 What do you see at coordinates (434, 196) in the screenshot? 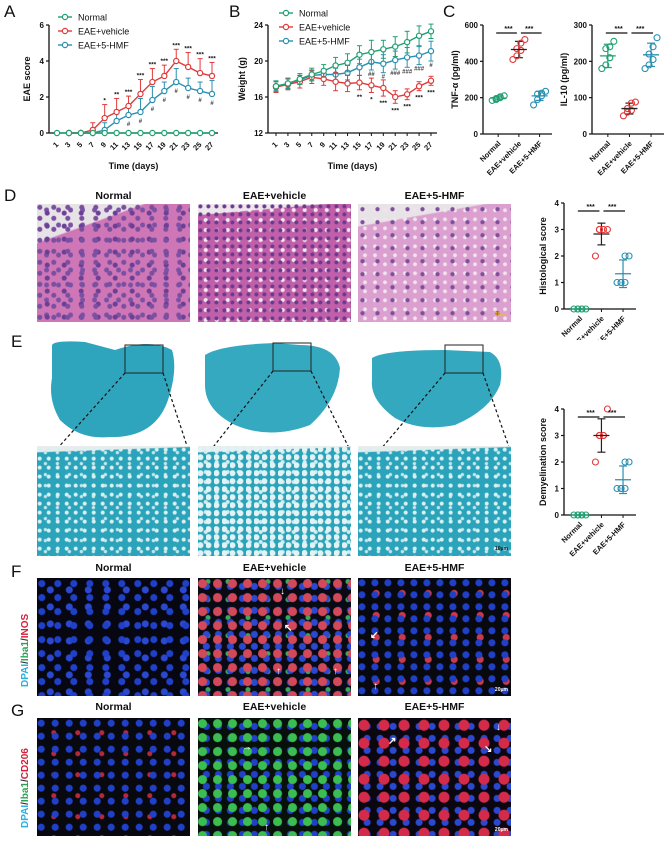
I see `column-title-hmf: EAE+5-HMF` at bounding box center [434, 196].